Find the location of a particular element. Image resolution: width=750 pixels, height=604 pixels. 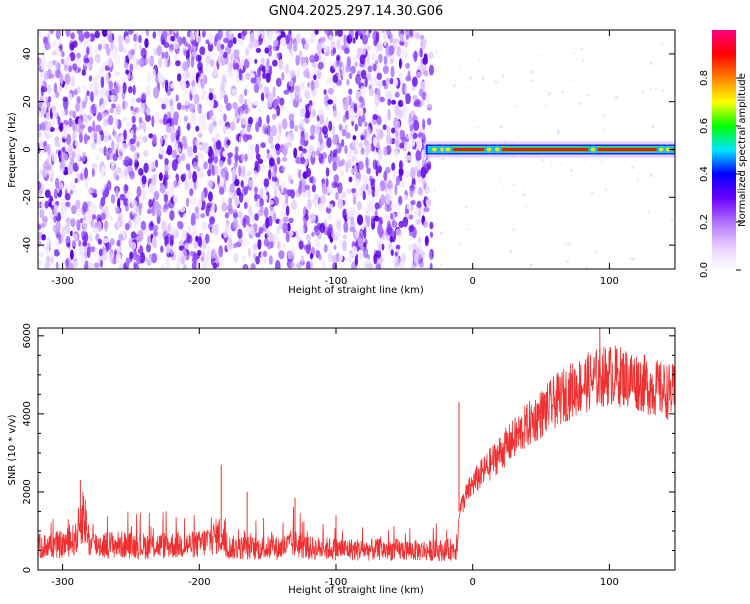

signal-blob-core is located at coordinates (489, 149).